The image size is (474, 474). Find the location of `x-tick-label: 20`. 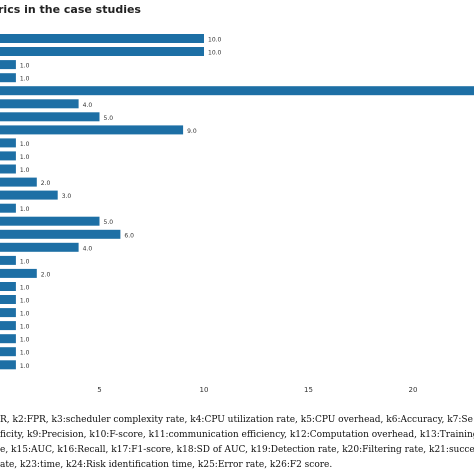

x-tick-label: 20 is located at coordinates (413, 390).